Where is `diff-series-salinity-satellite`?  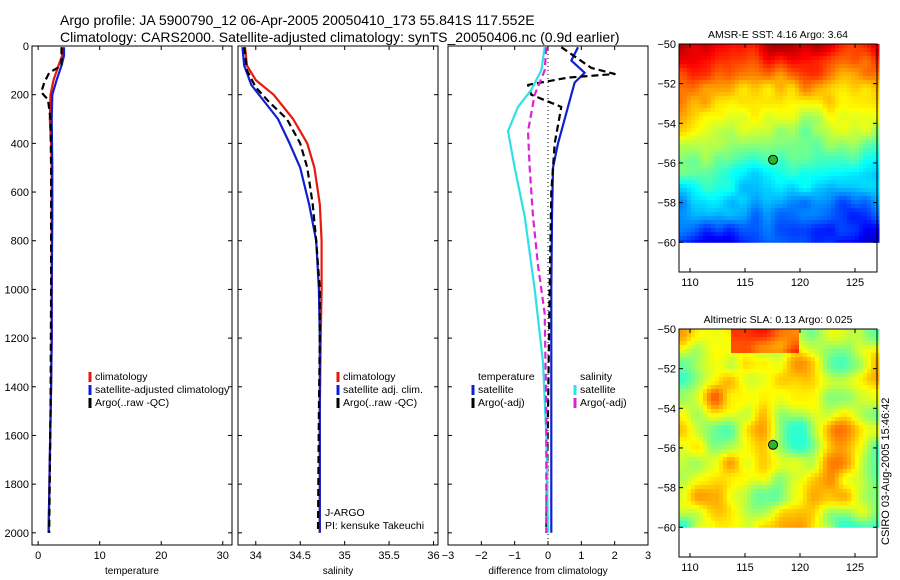 diff-series-salinity-satellite is located at coordinates (528, 290).